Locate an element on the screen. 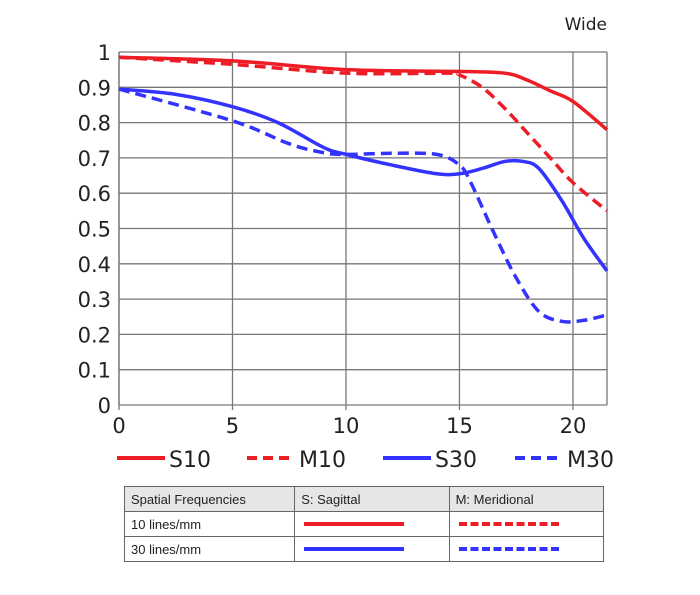  y-tick-label: 0.8 is located at coordinates (94, 124).